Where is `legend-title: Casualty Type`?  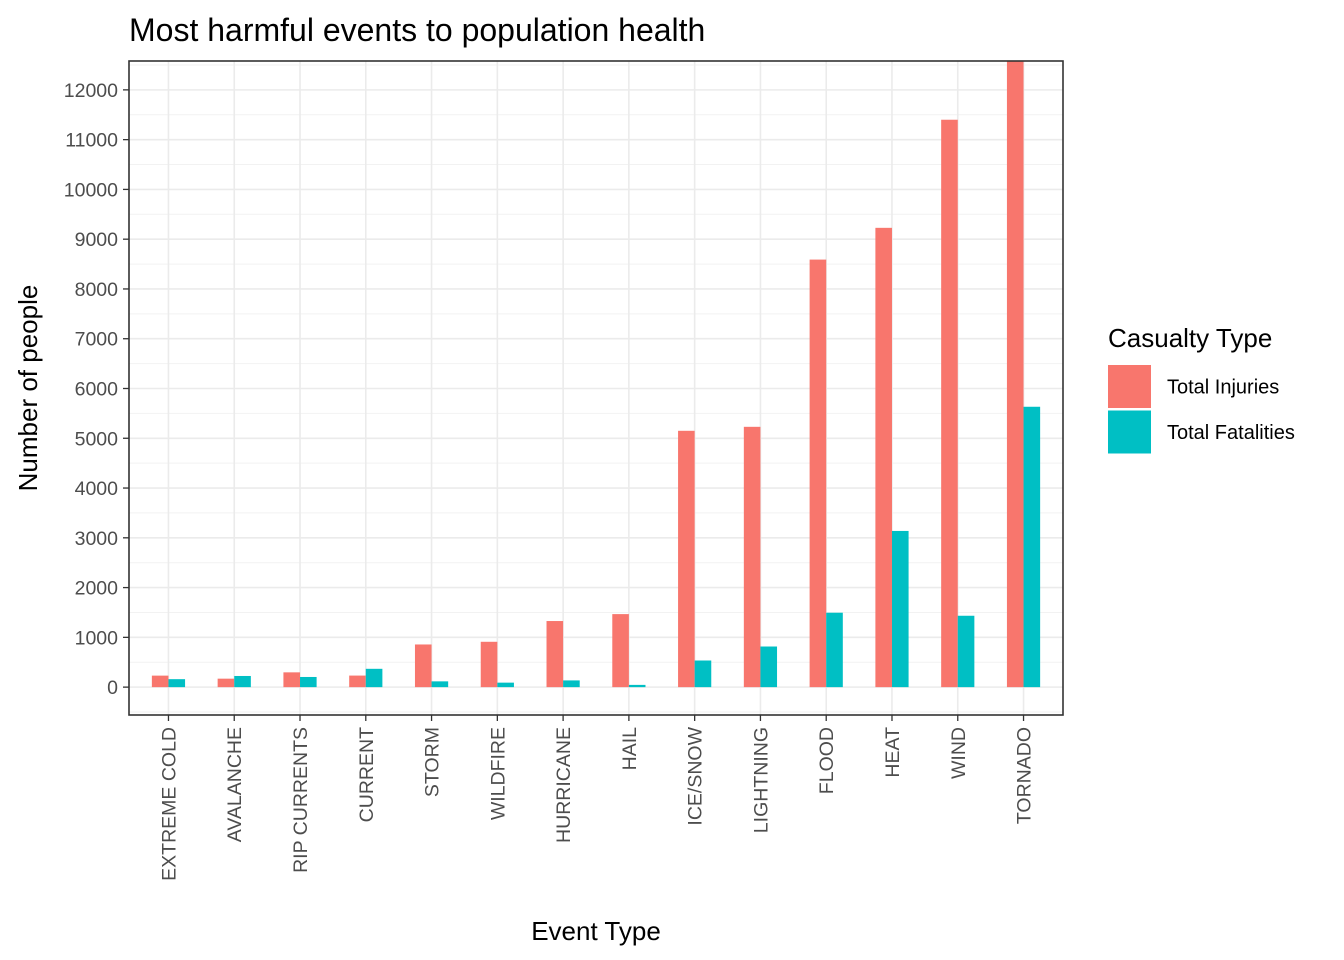
legend-title: Casualty Type is located at coordinates (1190, 338).